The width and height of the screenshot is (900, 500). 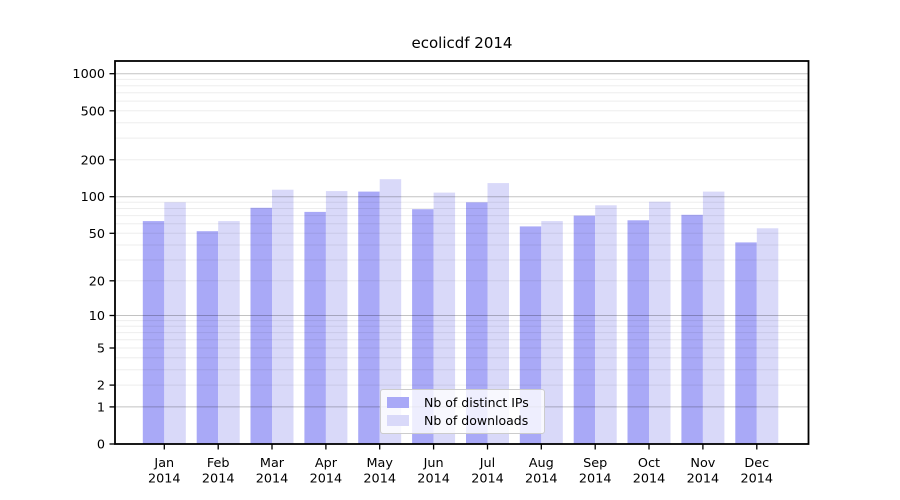 What do you see at coordinates (433, 471) in the screenshot?
I see `x-tick-label: Jun 2014` at bounding box center [433, 471].